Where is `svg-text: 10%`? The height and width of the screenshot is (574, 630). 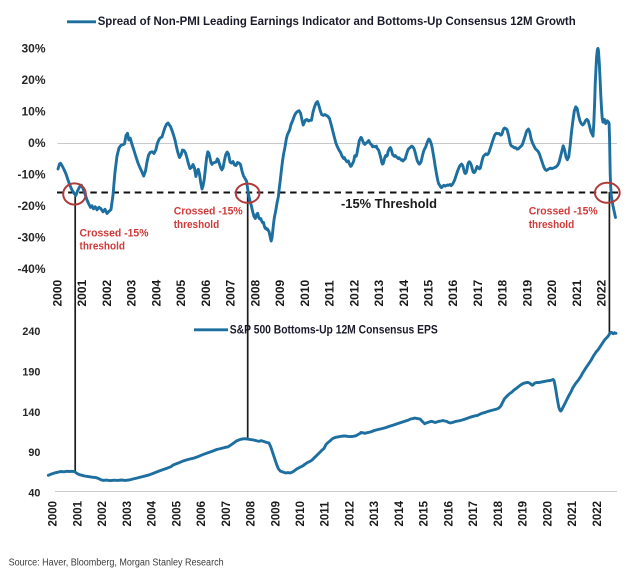
svg-text: 10% is located at coordinates (33, 112).